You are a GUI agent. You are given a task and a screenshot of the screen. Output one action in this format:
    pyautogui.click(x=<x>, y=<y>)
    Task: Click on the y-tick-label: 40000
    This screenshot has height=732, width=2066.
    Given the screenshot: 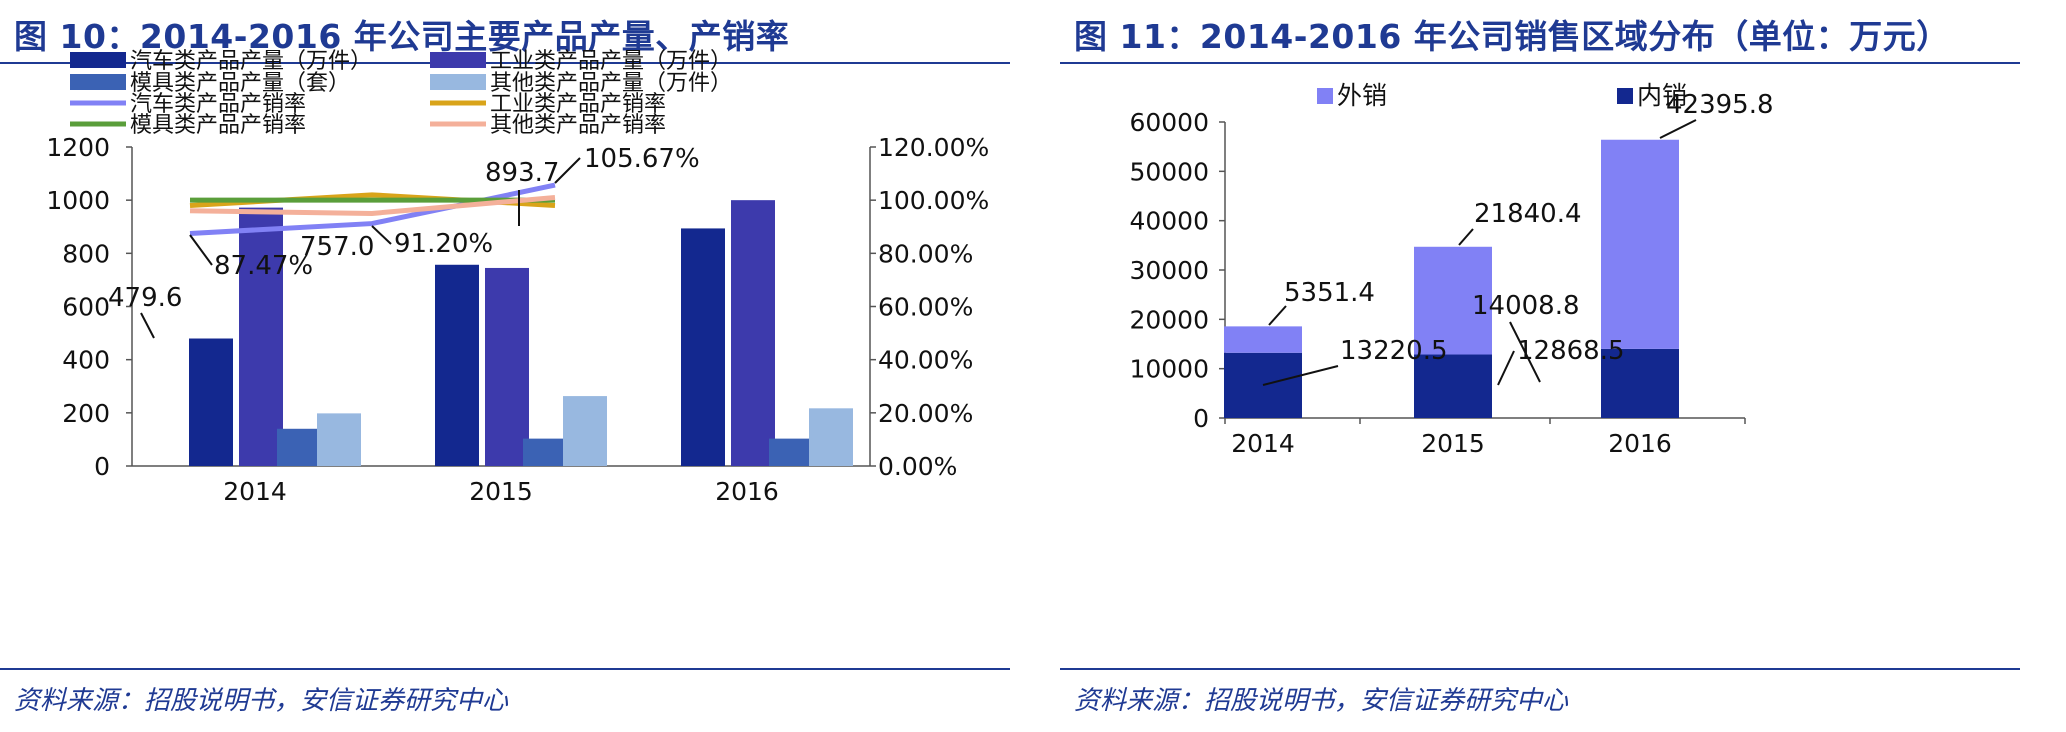 What is the action you would take?
    pyautogui.click(x=1169, y=221)
    